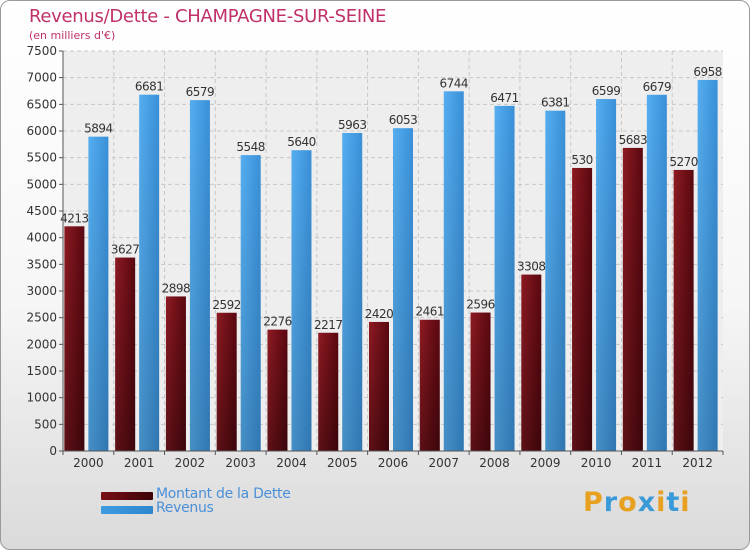 This screenshot has width=750, height=550. I want to click on data-label-dette: 2592, so click(226, 305).